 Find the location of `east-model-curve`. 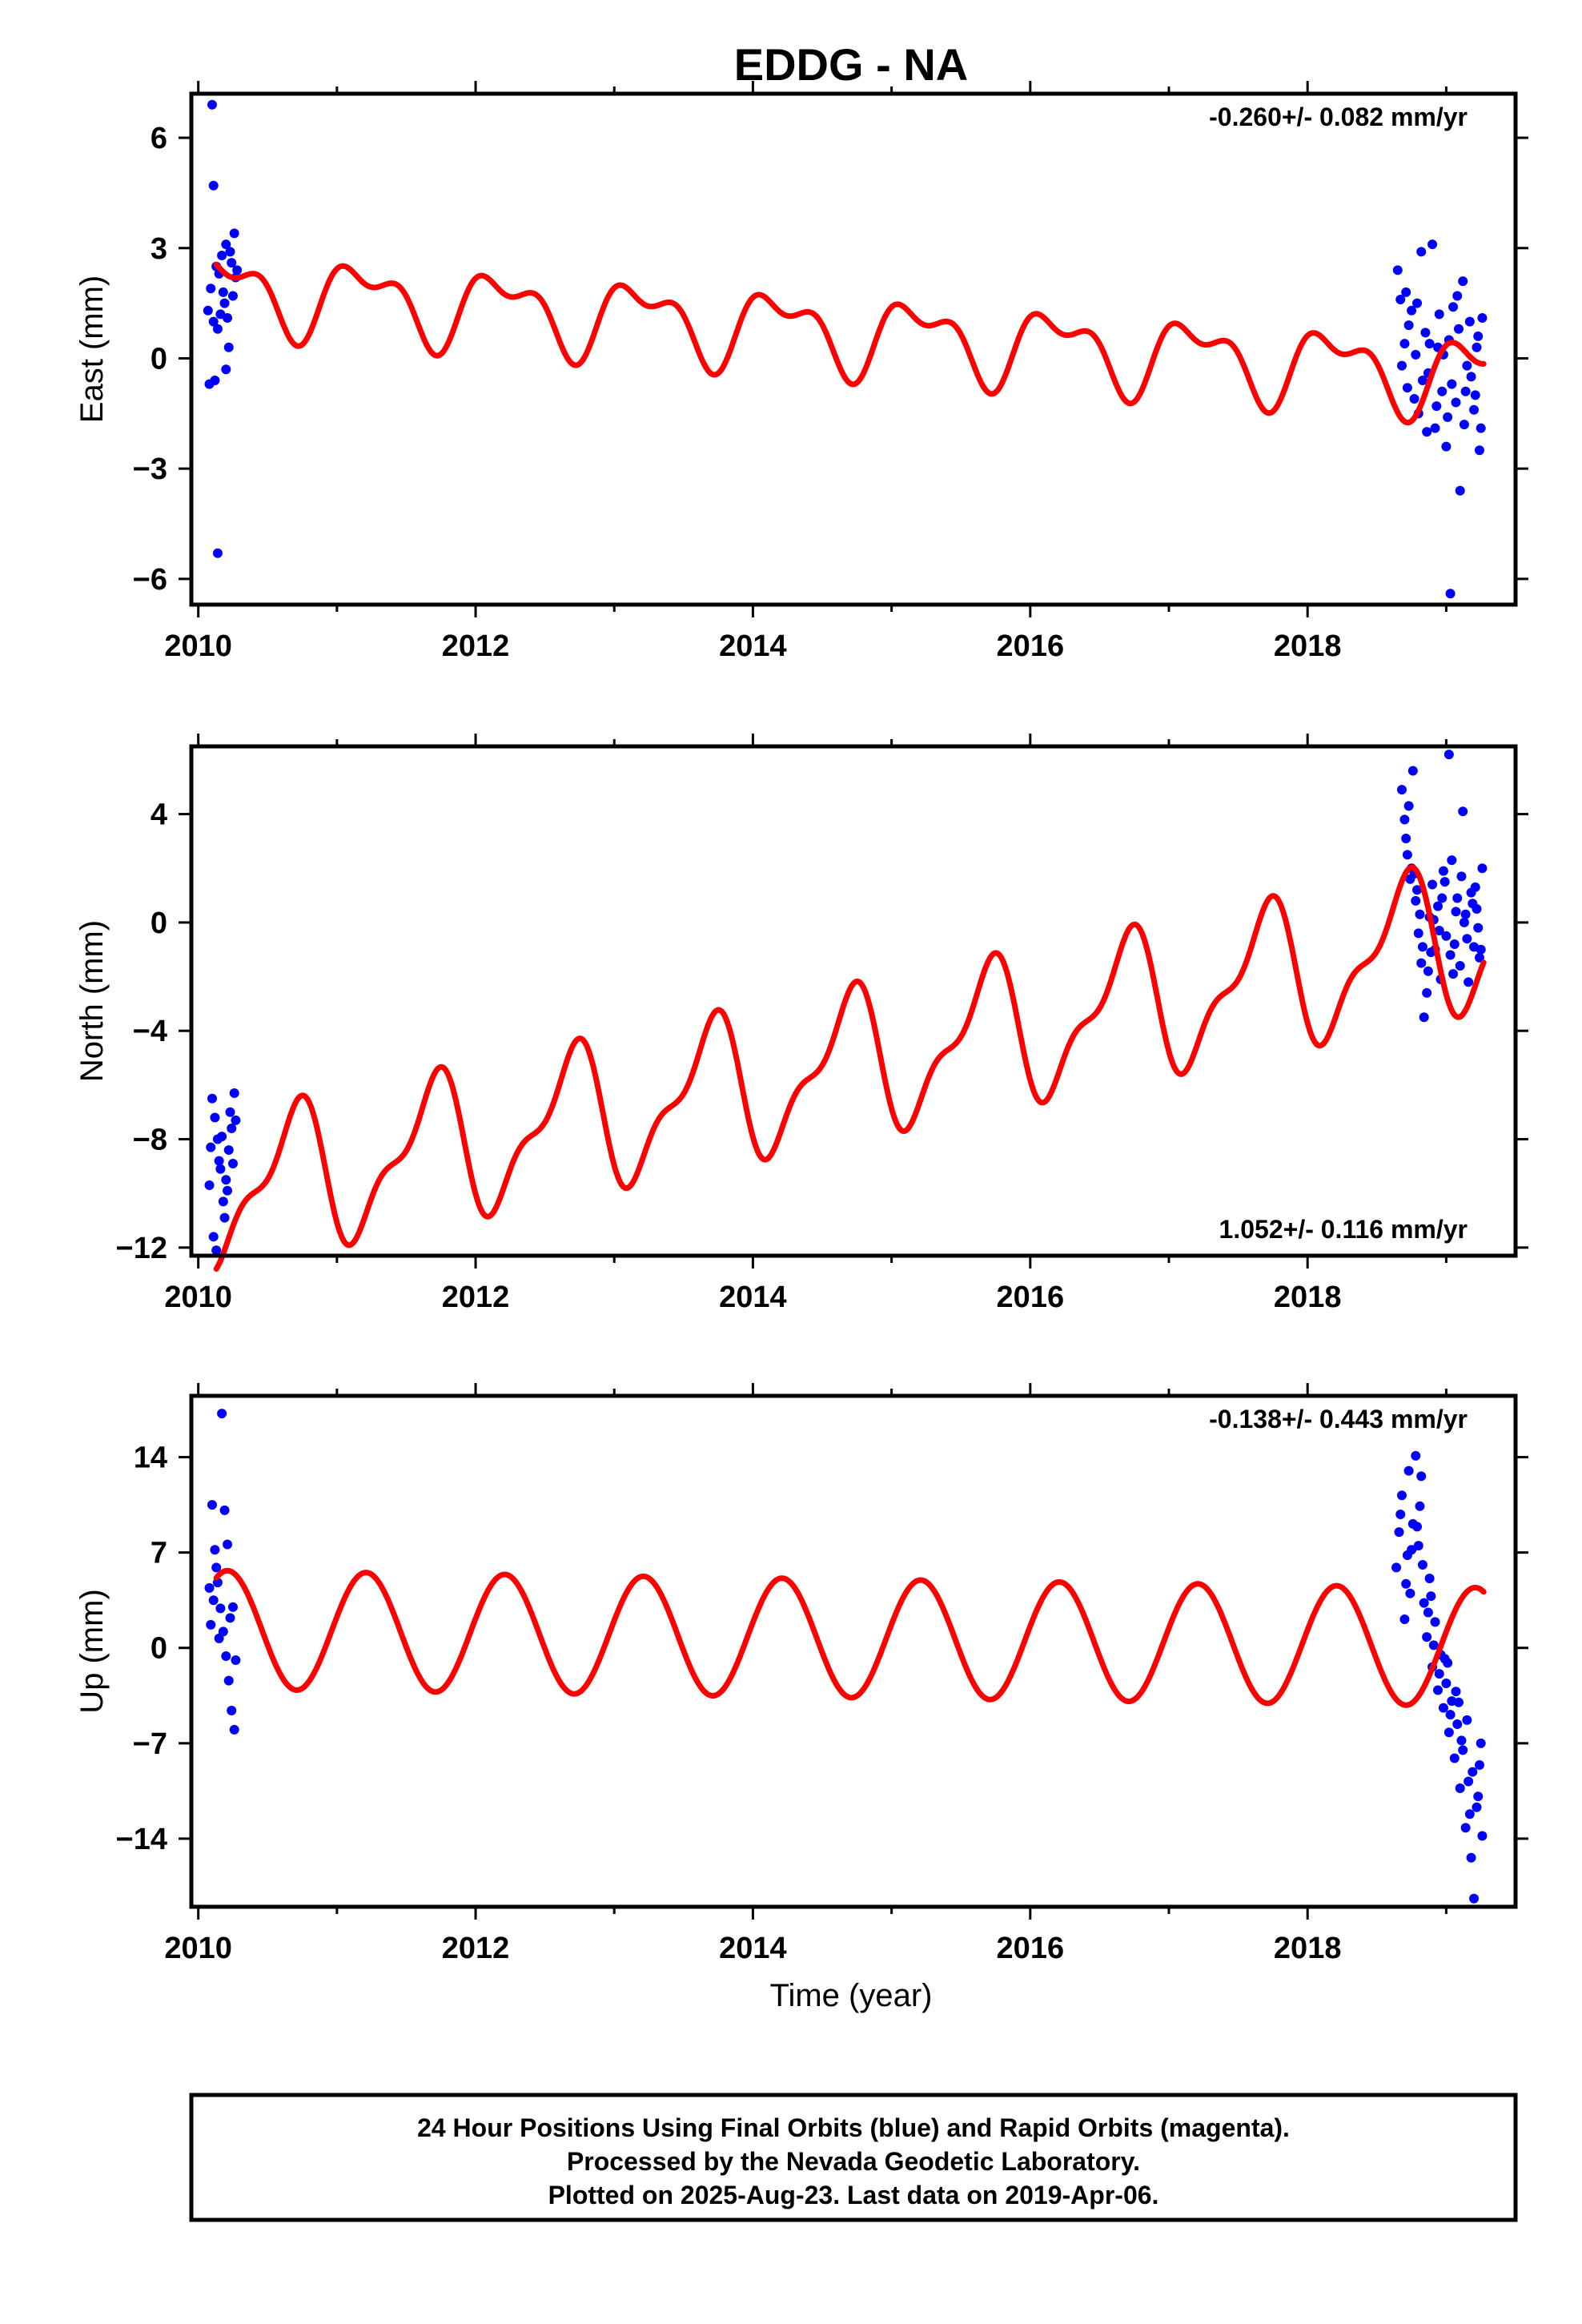

east-model-curve is located at coordinates (850, 343).